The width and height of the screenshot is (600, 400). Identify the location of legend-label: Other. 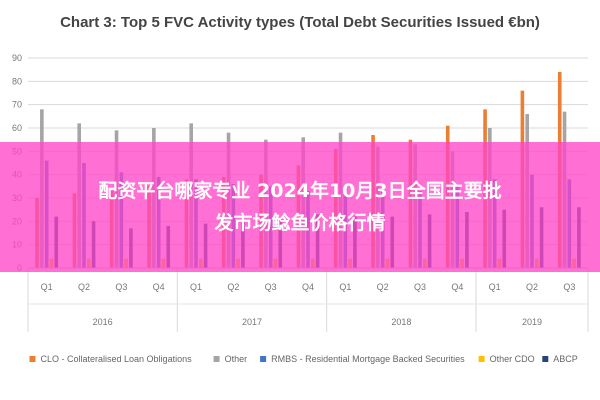
(236, 359).